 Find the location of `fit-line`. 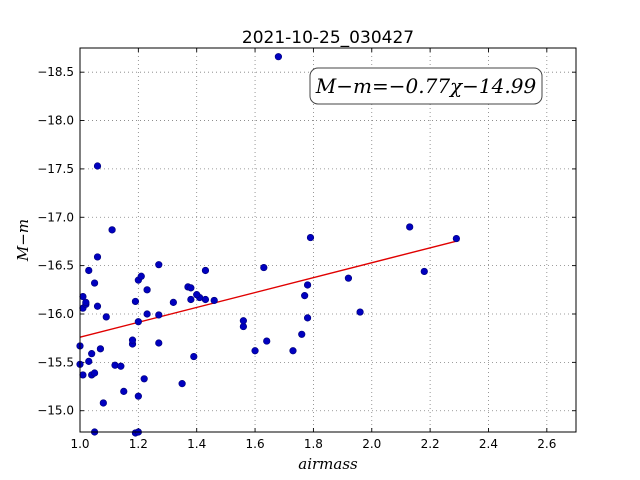

fit-line is located at coordinates (269, 288).